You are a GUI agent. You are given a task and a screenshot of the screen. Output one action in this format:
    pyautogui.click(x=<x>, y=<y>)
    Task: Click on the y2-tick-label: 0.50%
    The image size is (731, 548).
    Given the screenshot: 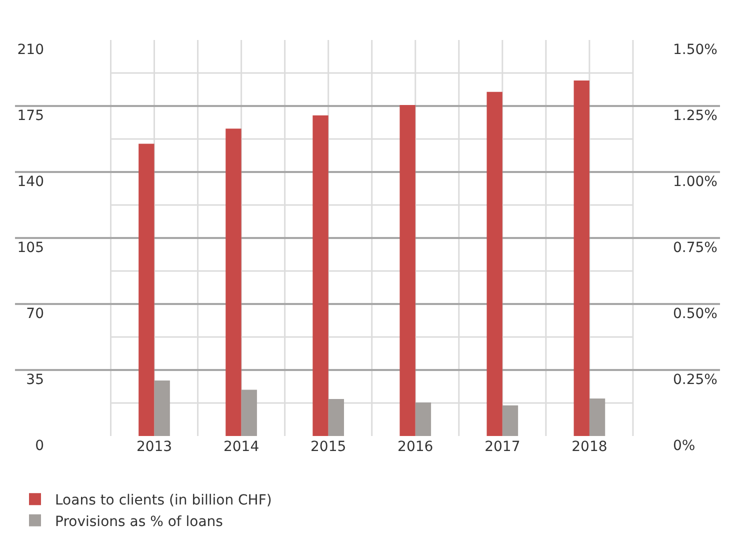 What is the action you would take?
    pyautogui.click(x=695, y=314)
    